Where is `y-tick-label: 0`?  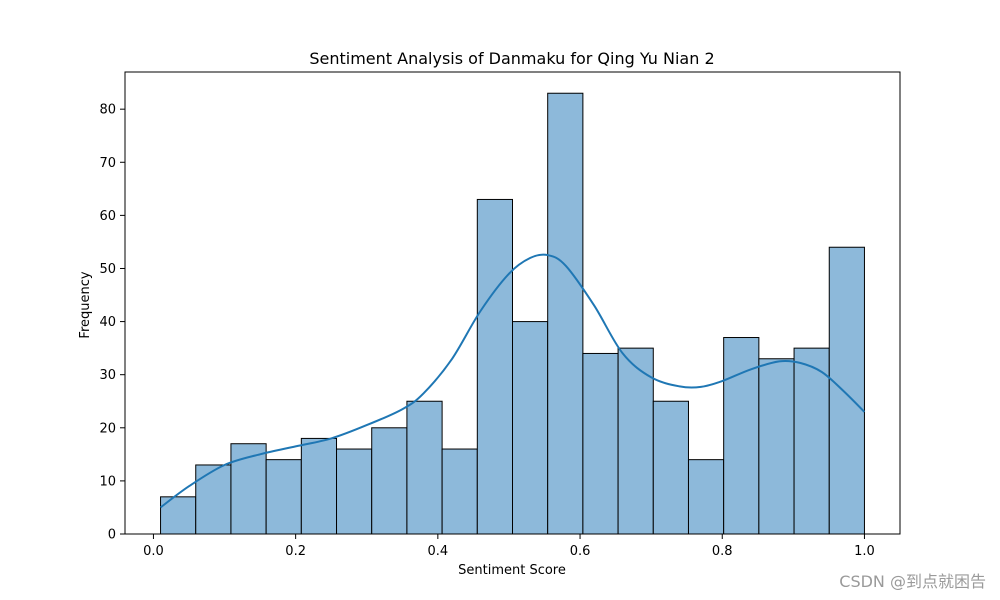 y-tick-label: 0 is located at coordinates (112, 535).